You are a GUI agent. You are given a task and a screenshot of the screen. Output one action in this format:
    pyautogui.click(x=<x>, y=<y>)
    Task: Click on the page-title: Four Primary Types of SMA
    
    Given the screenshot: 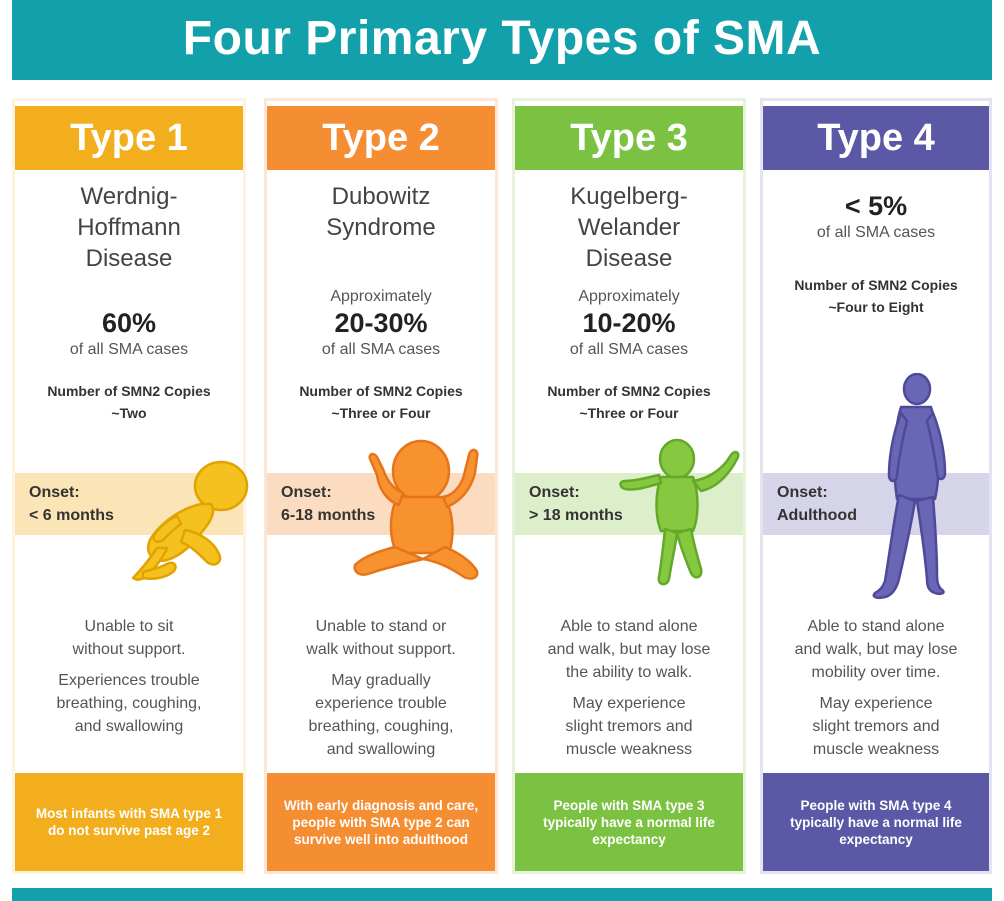 What is the action you would take?
    pyautogui.click(x=502, y=40)
    